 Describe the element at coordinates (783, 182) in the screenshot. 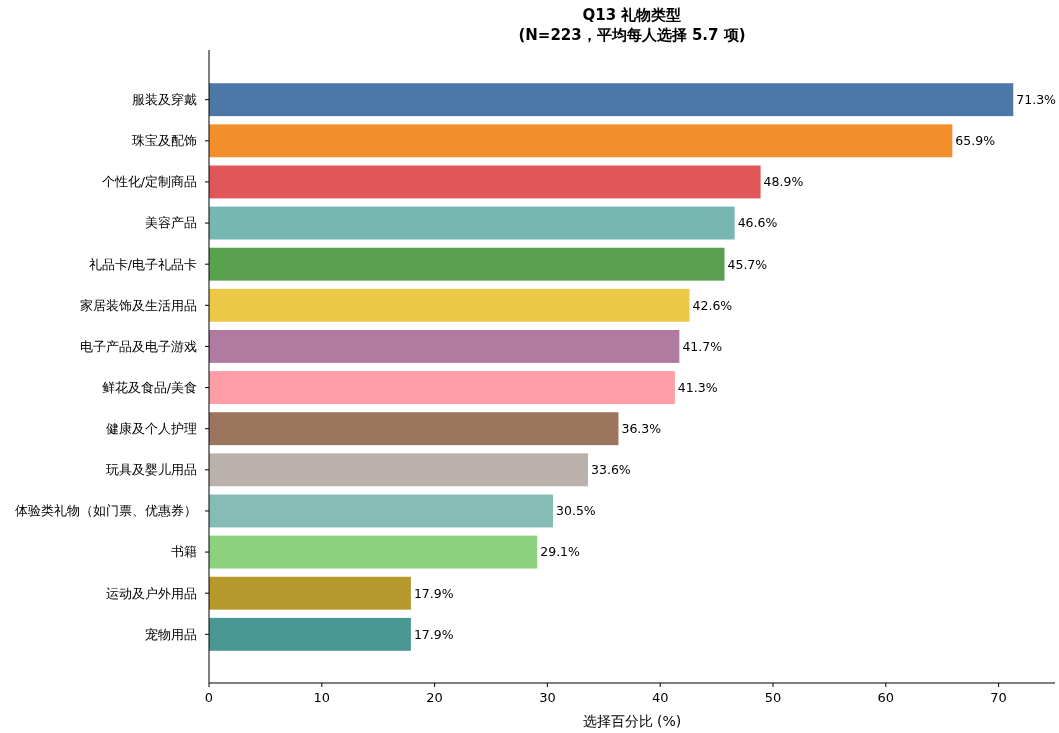

I see `data-label: 48.9%` at that location.